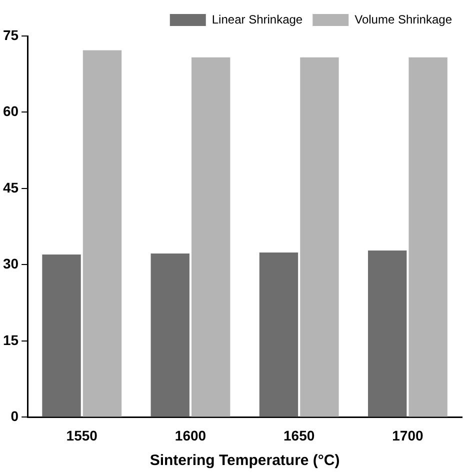  Describe the element at coordinates (408, 435) in the screenshot. I see `x-tick-label: 1700` at that location.